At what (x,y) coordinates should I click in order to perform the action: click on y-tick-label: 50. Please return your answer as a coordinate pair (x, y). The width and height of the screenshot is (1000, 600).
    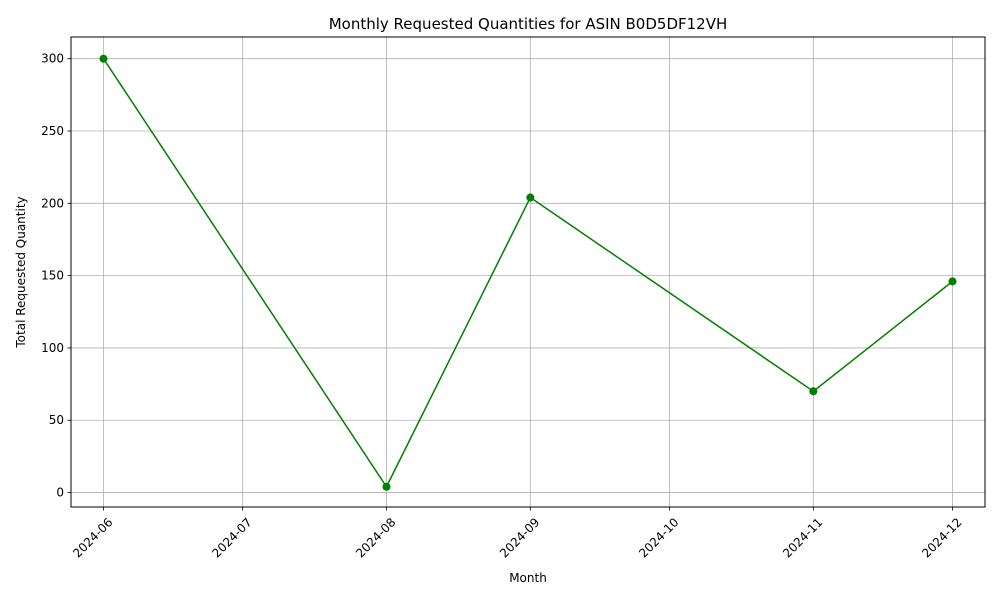
    Looking at the image, I should click on (56, 420).